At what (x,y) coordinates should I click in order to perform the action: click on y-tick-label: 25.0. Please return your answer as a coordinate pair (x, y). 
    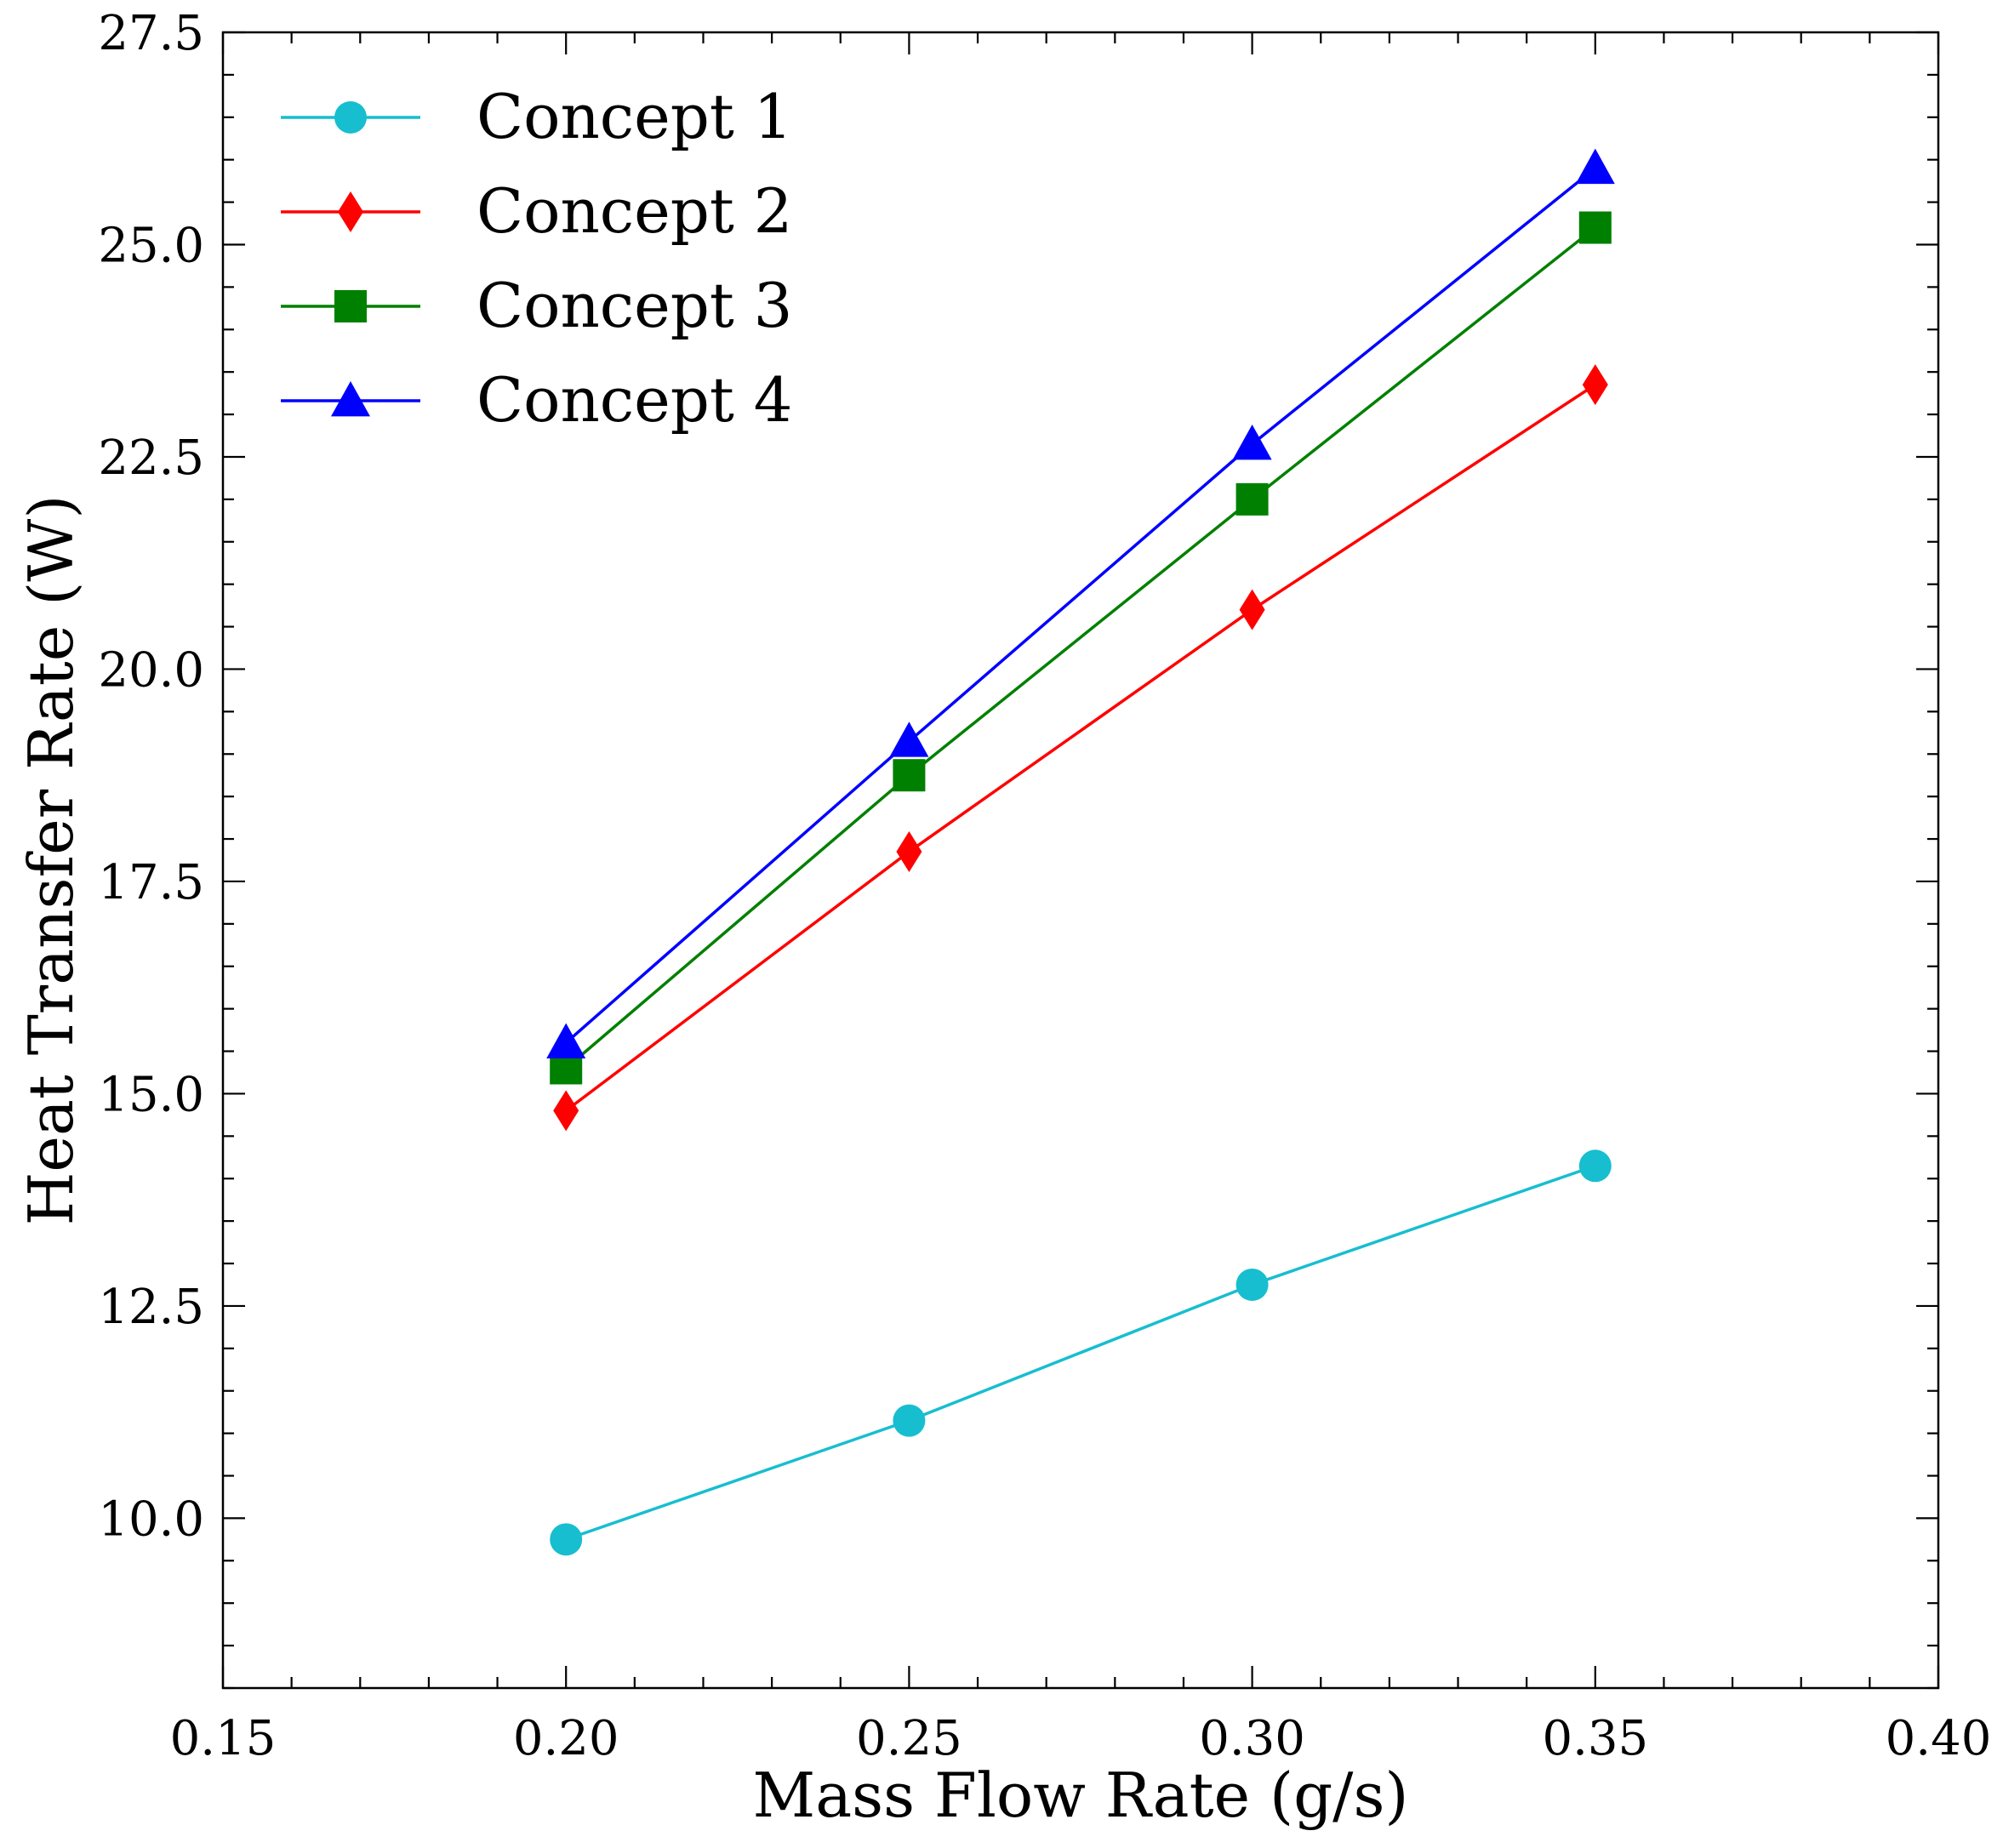
    Looking at the image, I should click on (151, 246).